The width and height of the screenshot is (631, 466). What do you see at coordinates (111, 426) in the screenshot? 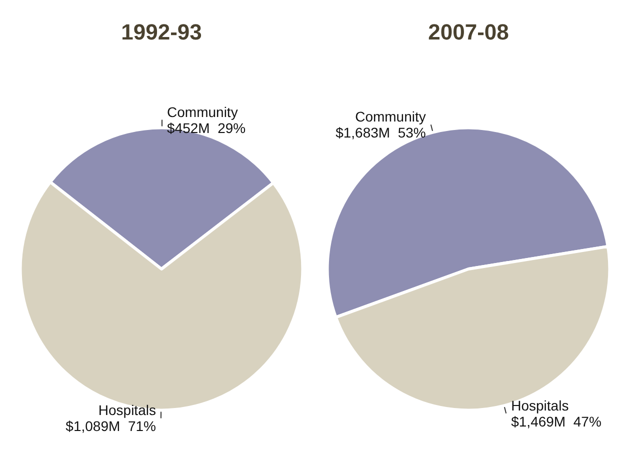
I see `data-label: $1,089M 71%` at bounding box center [111, 426].